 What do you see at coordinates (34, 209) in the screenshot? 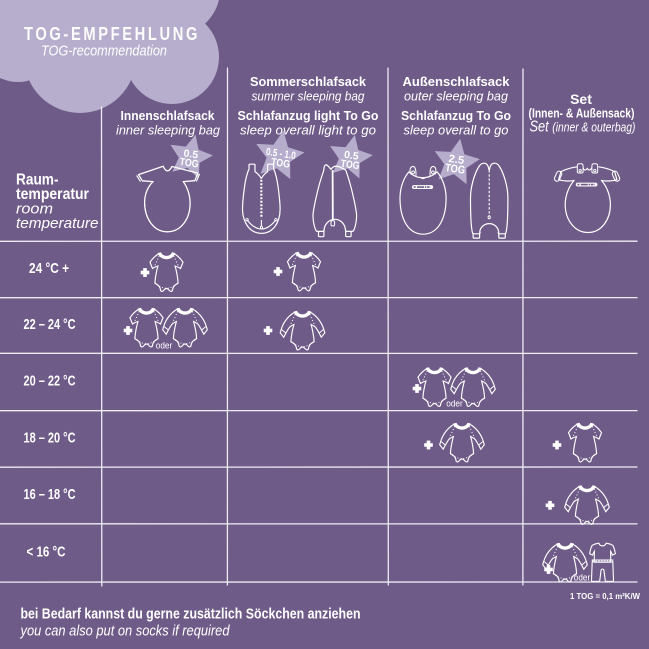
I see `svg-text: room` at bounding box center [34, 209].